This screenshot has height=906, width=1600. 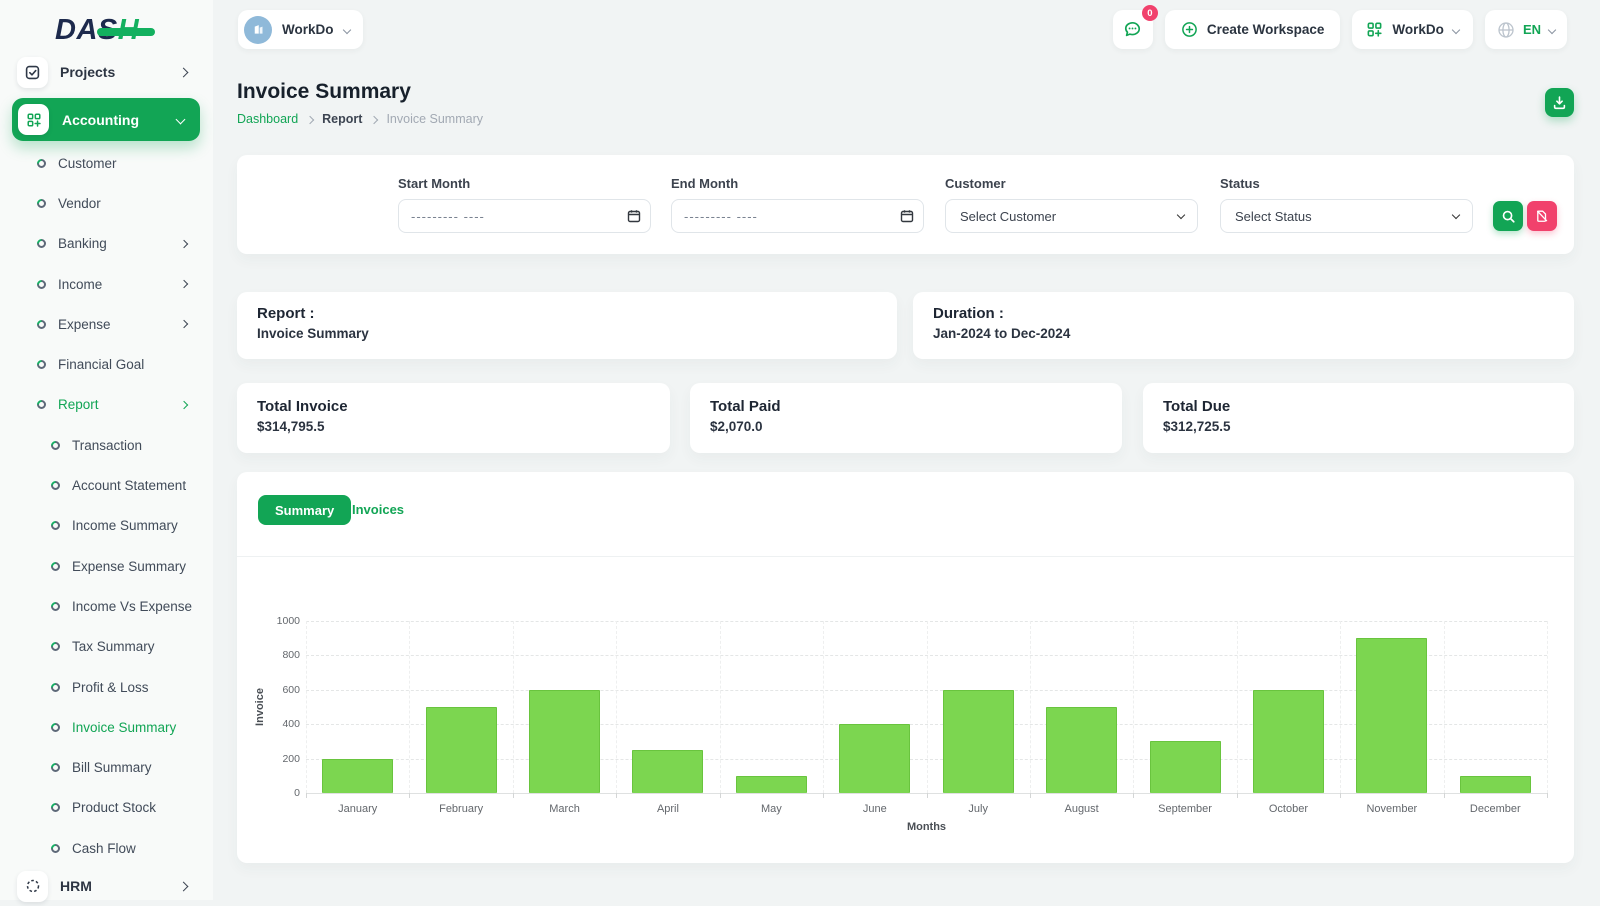 What do you see at coordinates (905, 556) in the screenshot?
I see `tab-divider` at bounding box center [905, 556].